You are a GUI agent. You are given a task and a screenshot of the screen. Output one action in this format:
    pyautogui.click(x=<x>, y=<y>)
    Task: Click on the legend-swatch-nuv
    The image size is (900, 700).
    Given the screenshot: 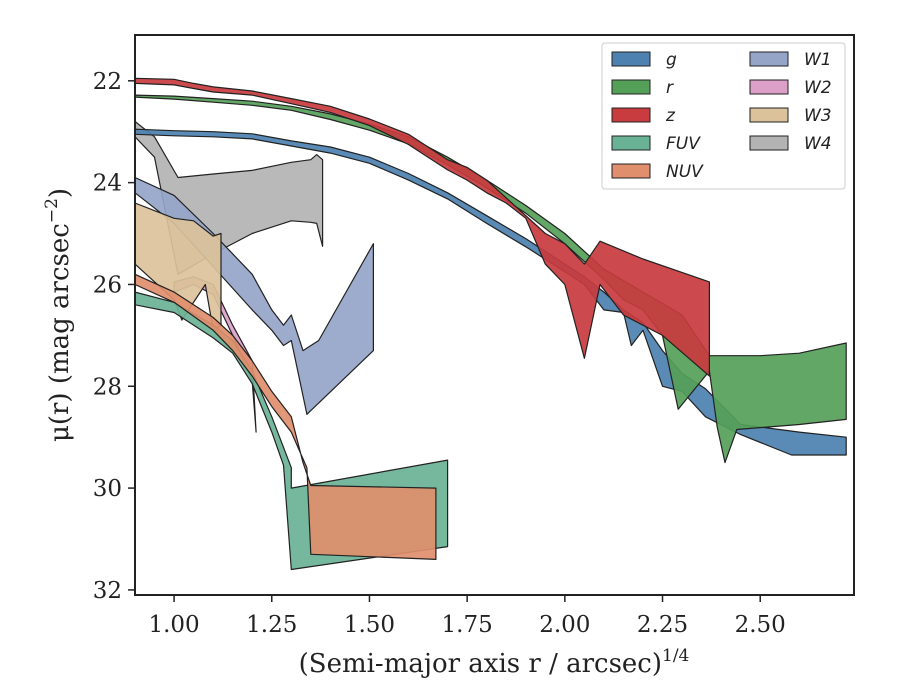 What is the action you would take?
    pyautogui.click(x=631, y=171)
    